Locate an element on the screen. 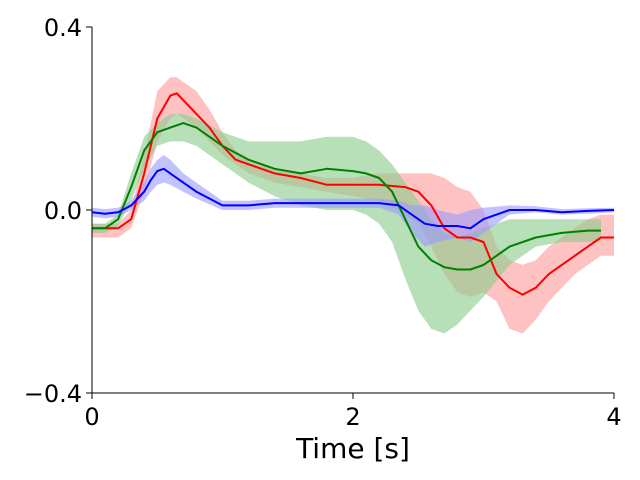 The width and height of the screenshot is (640, 480). line-blue is located at coordinates (353, 198).